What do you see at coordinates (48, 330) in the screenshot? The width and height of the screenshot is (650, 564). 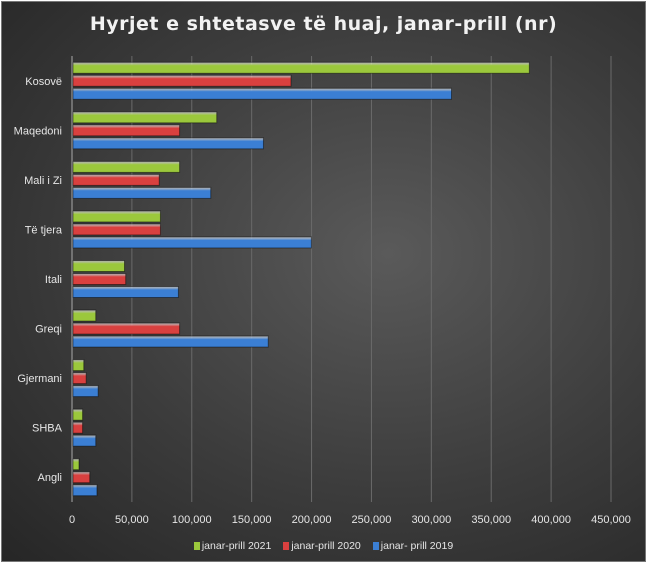 I see `category-label: Greqi` at bounding box center [48, 330].